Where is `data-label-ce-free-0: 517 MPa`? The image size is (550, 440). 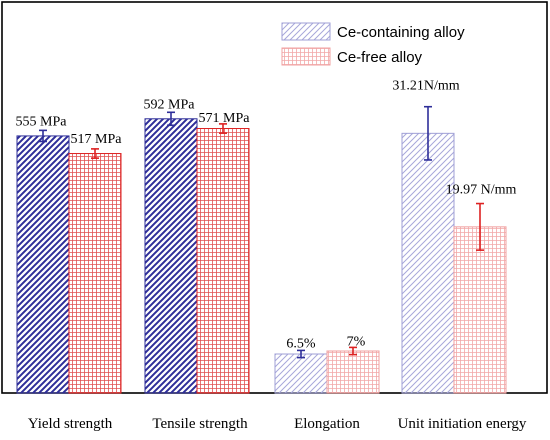 data-label-ce-free-0: 517 MPa is located at coordinates (97, 139).